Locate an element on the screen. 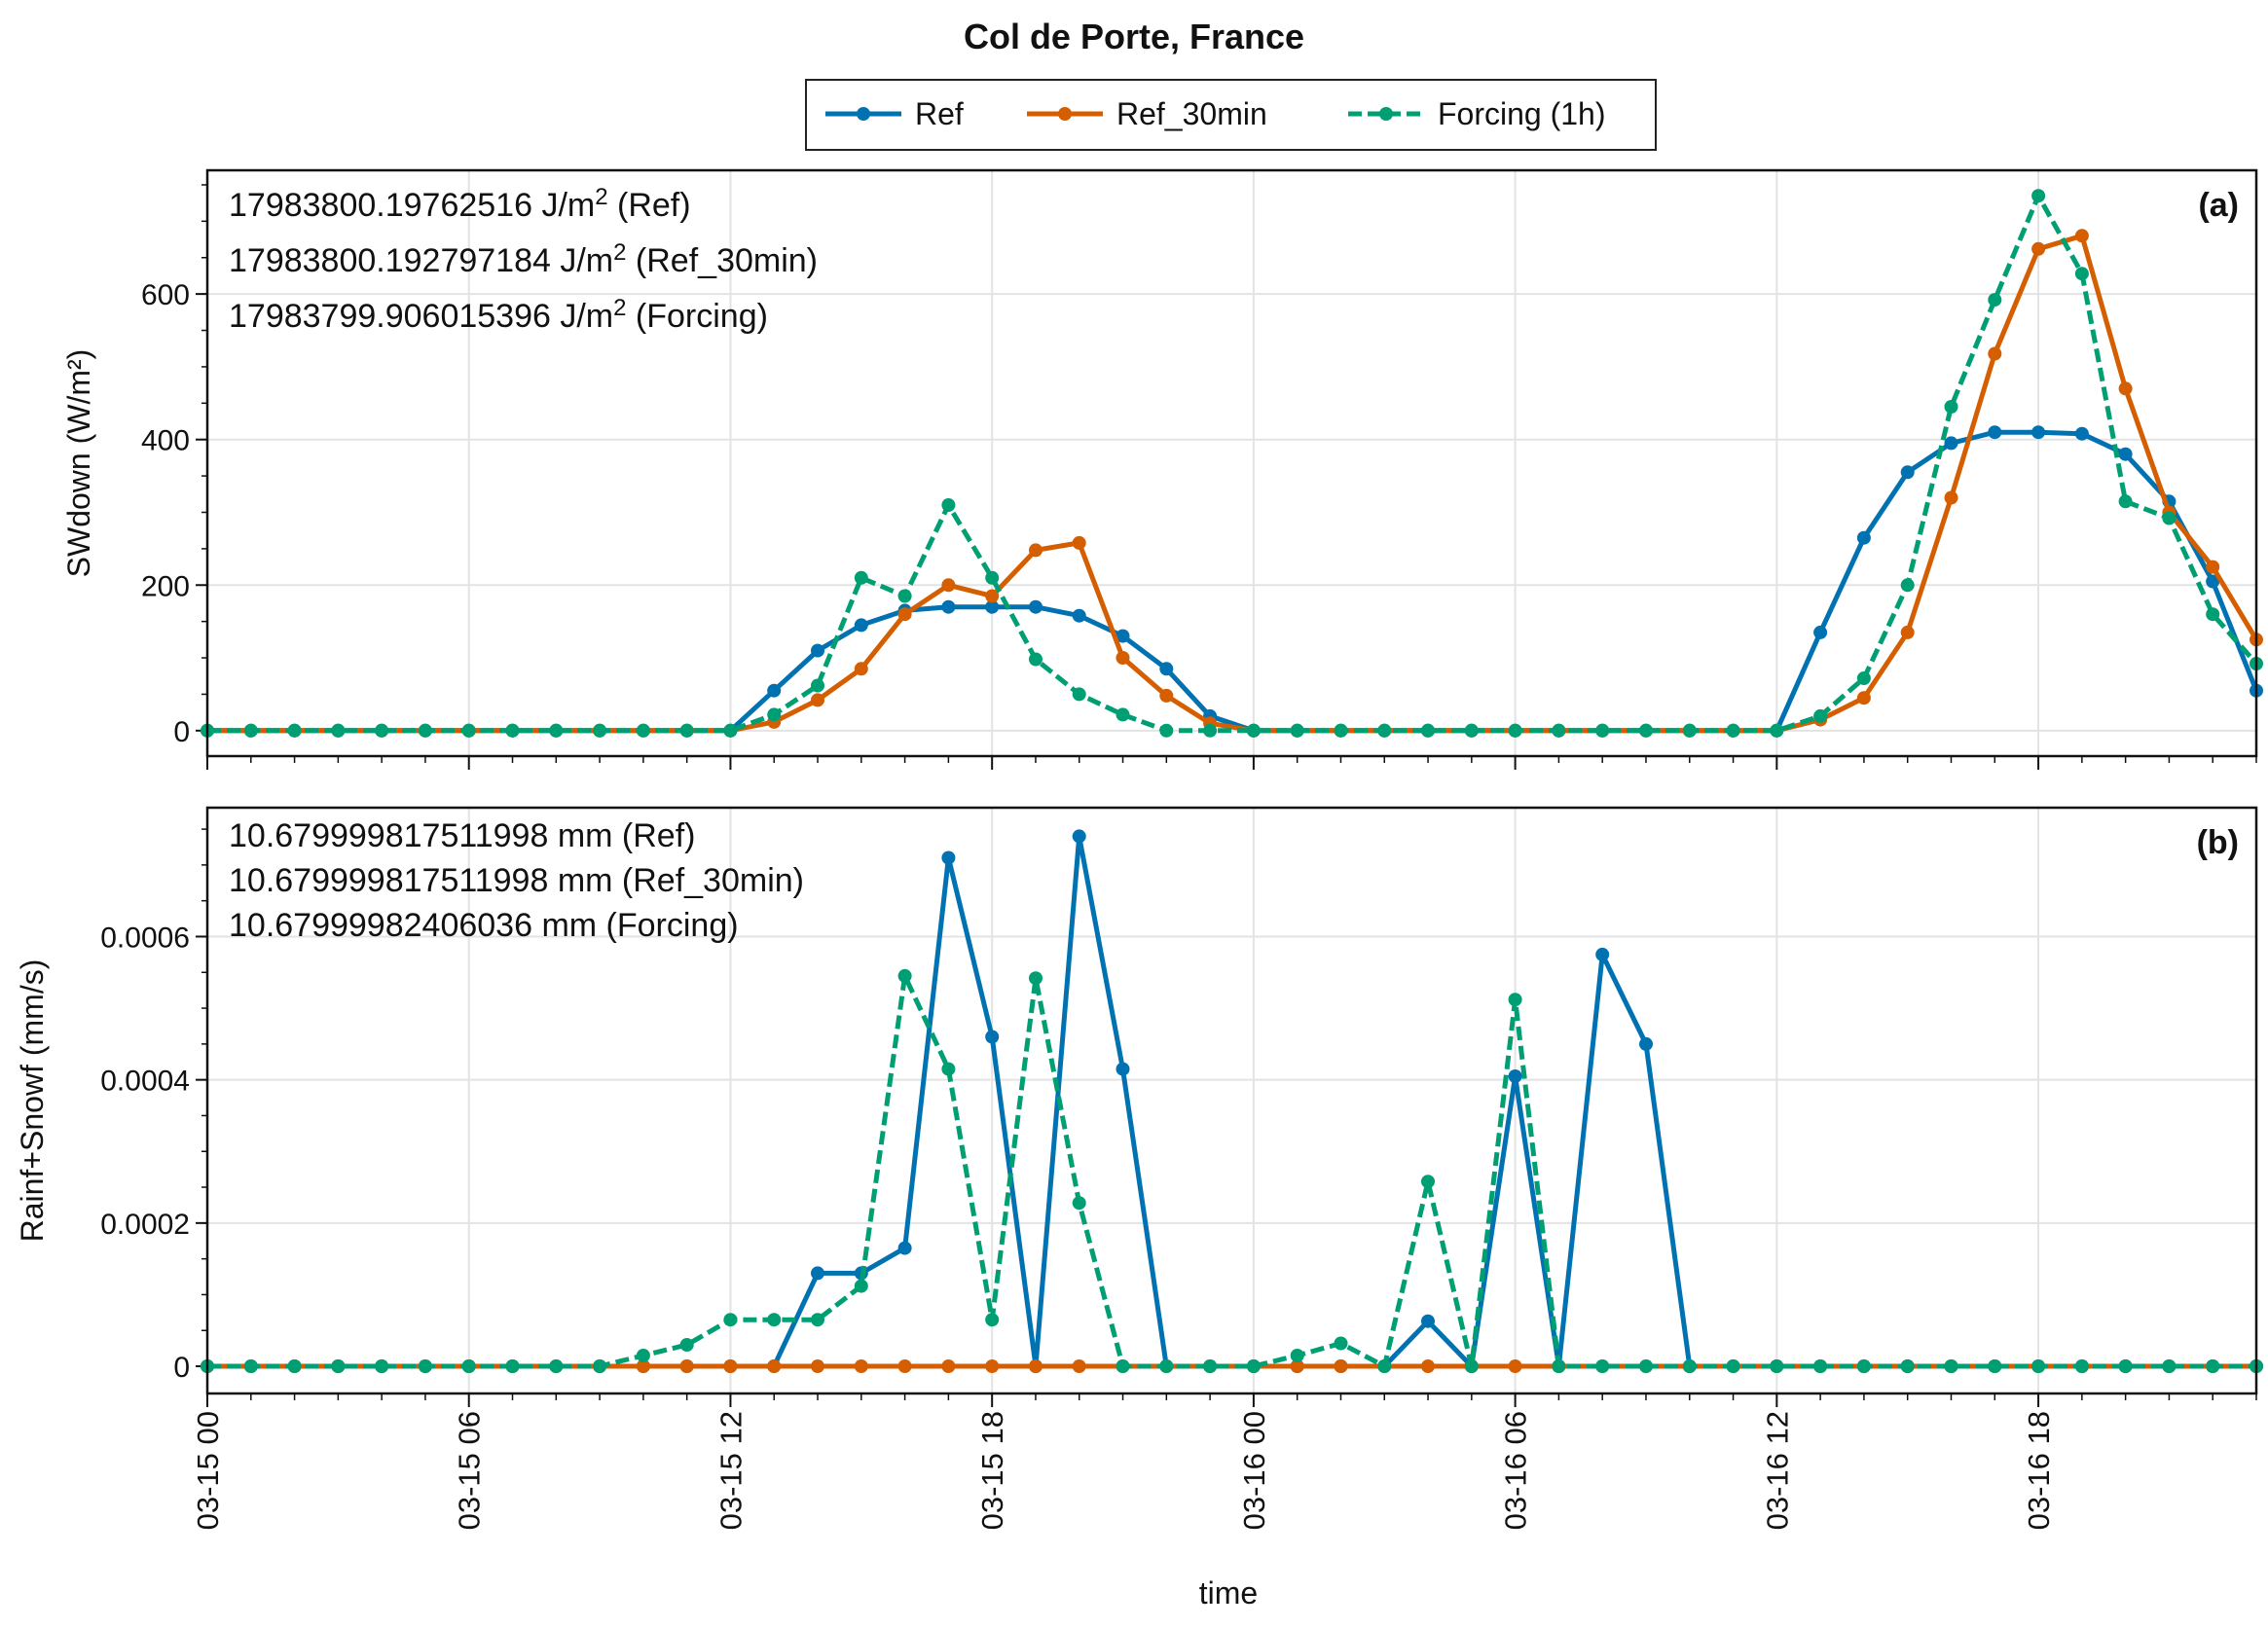 The width and height of the screenshot is (2268, 1628). legend: Ref Ref_30min Forcing (1h) is located at coordinates (1231, 115).